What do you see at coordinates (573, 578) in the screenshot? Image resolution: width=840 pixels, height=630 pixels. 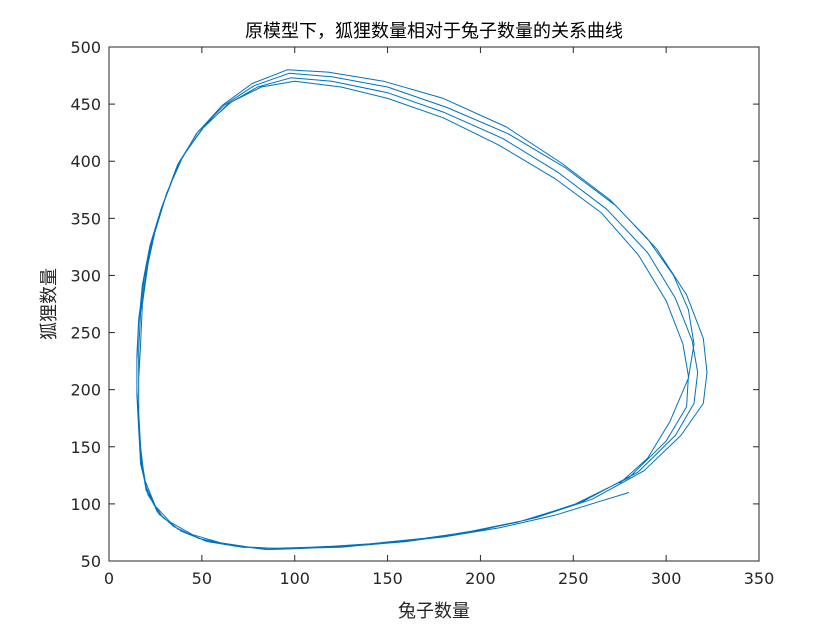 I see `x-tick-label-250: 250` at bounding box center [573, 578].